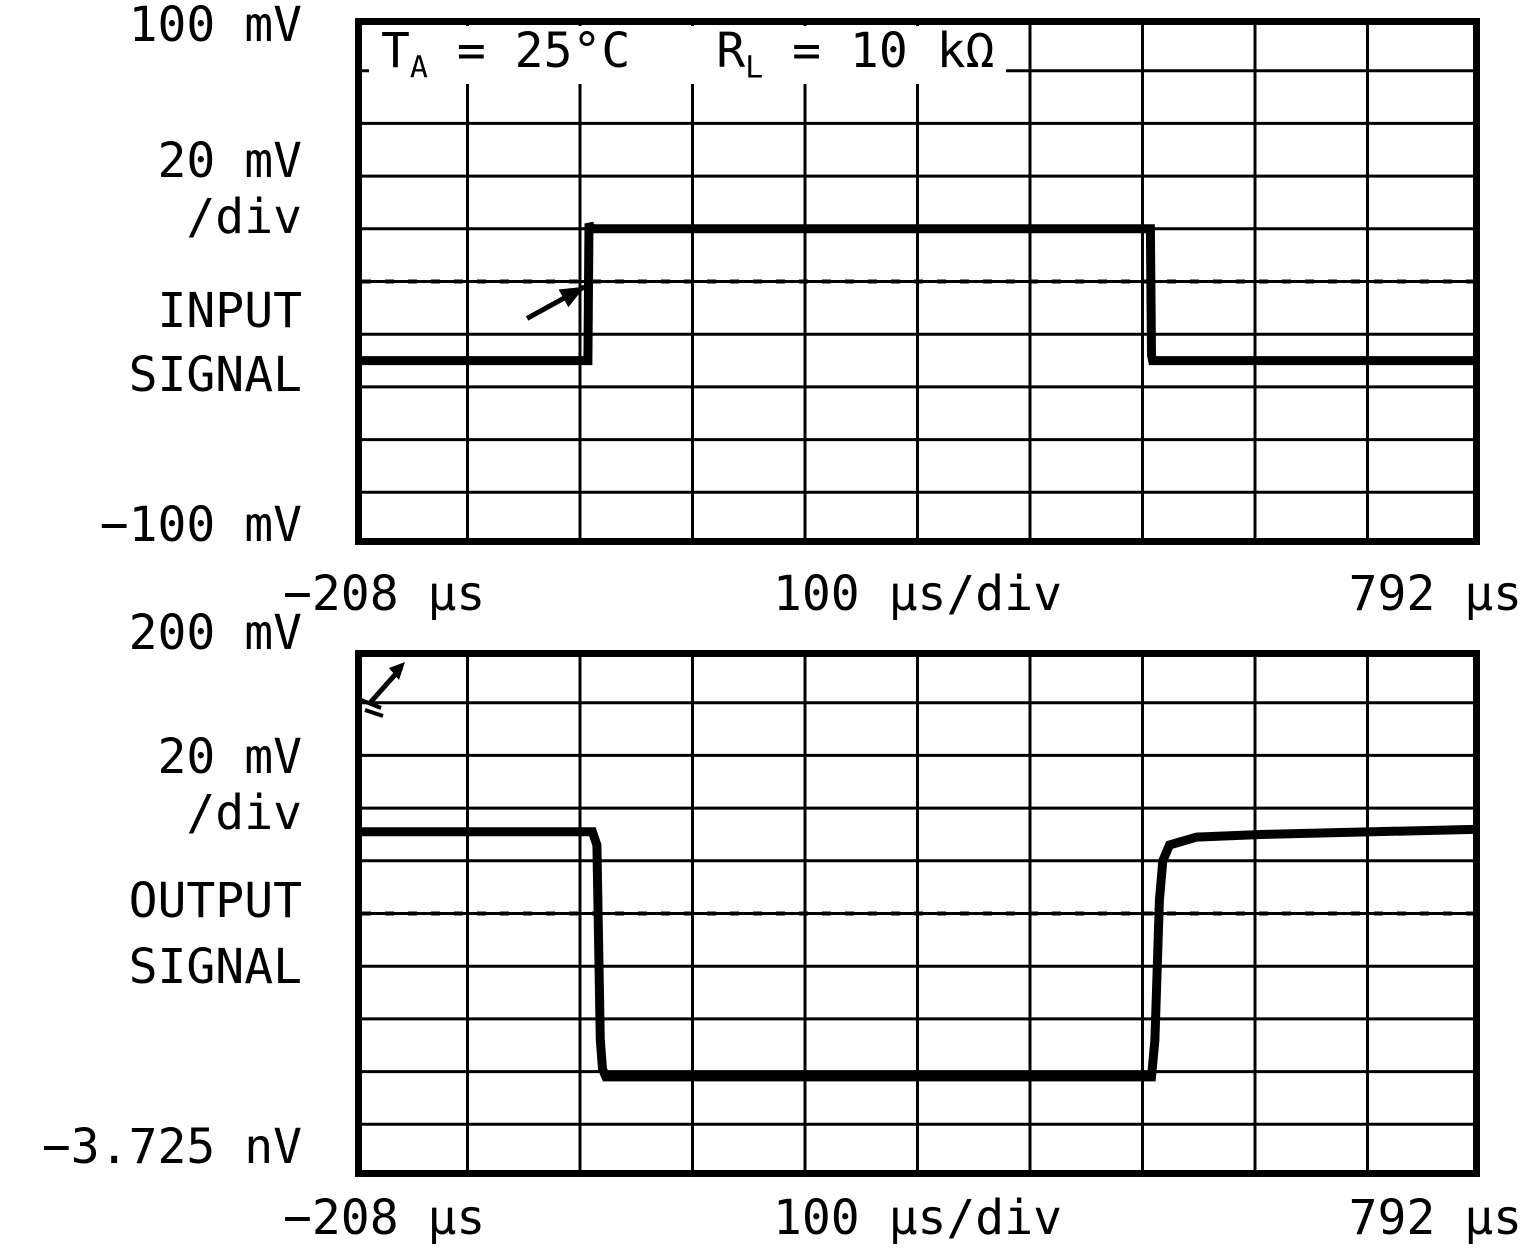 This screenshot has height=1250, width=1530. Describe the element at coordinates (1435, 594) in the screenshot. I see `input-x-right-label: 792 μs` at that location.